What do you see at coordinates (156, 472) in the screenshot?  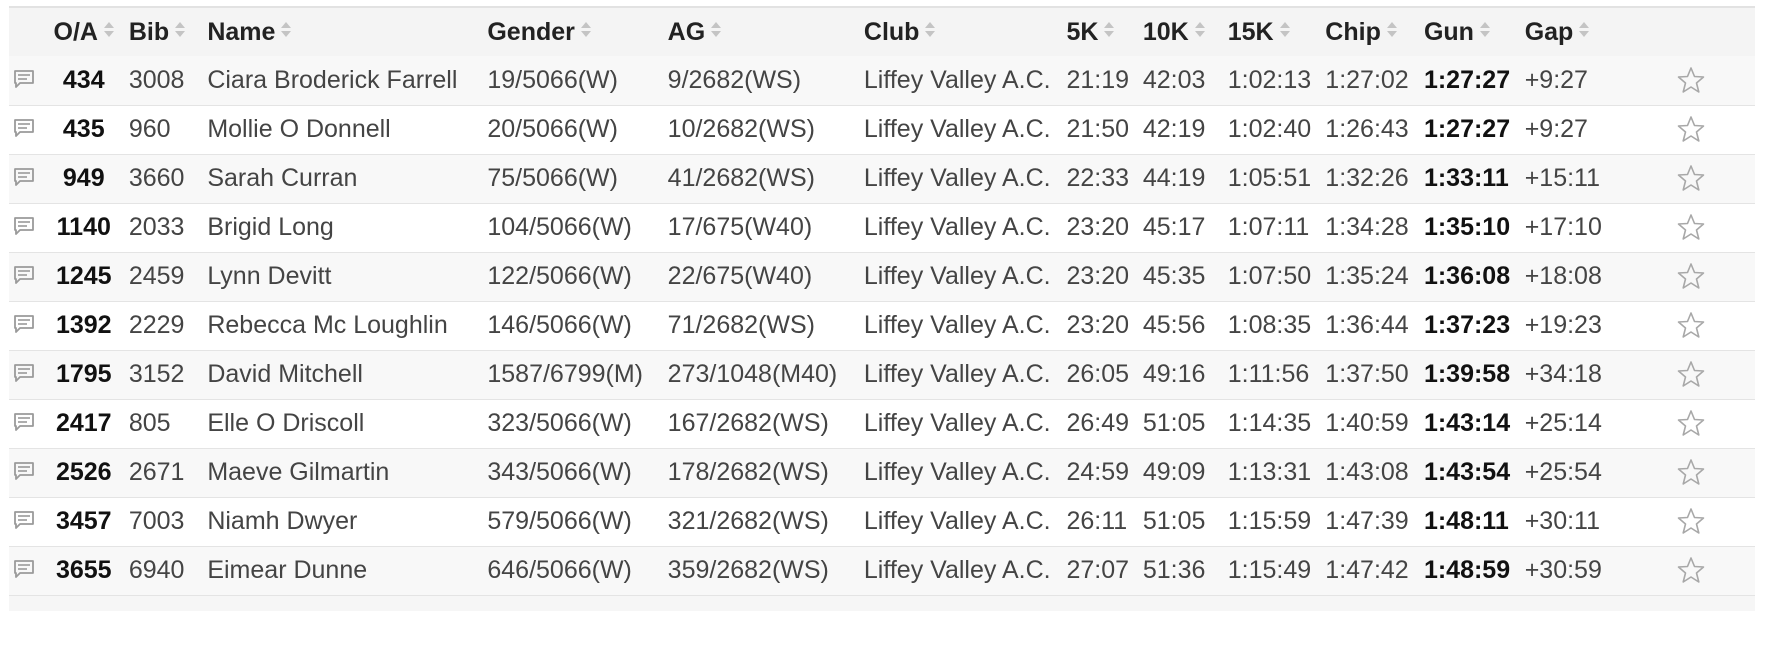 I see `bib-number: 2671` at bounding box center [156, 472].